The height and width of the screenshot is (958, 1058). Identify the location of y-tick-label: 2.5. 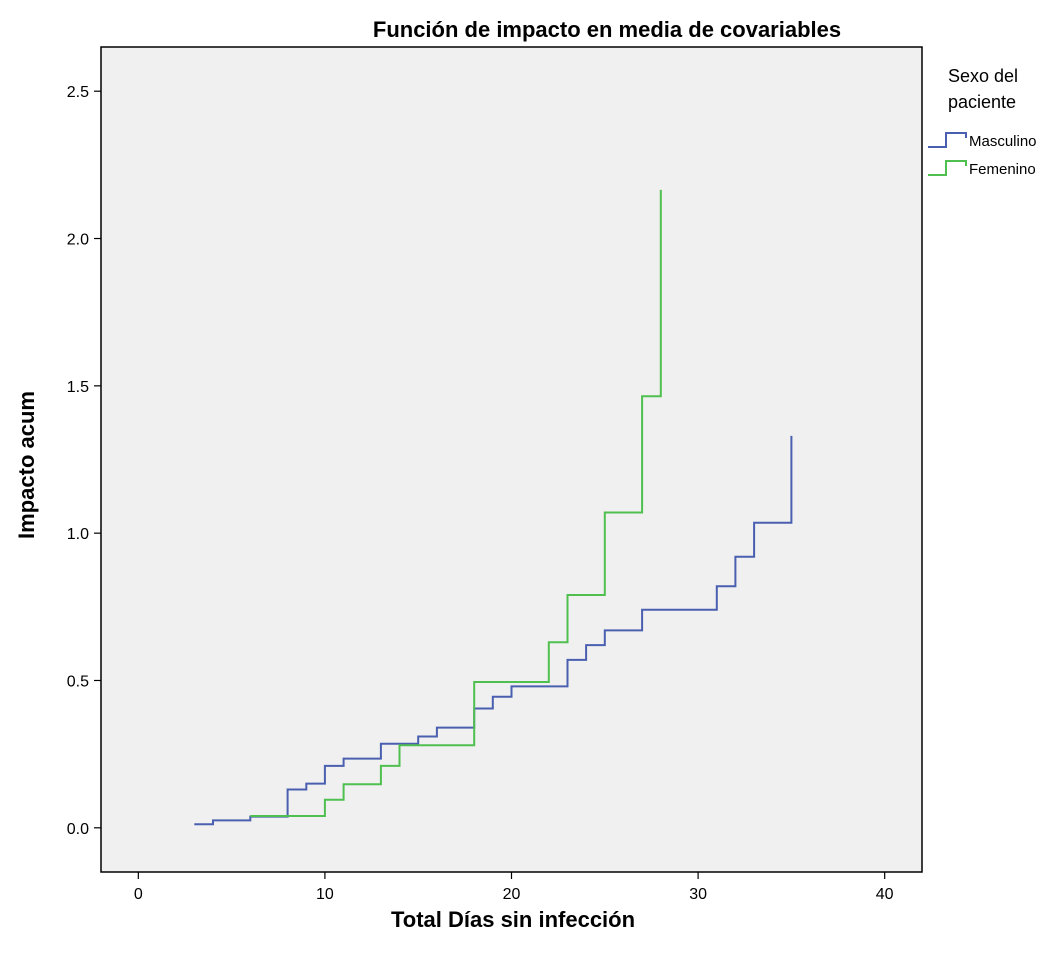
(78, 92).